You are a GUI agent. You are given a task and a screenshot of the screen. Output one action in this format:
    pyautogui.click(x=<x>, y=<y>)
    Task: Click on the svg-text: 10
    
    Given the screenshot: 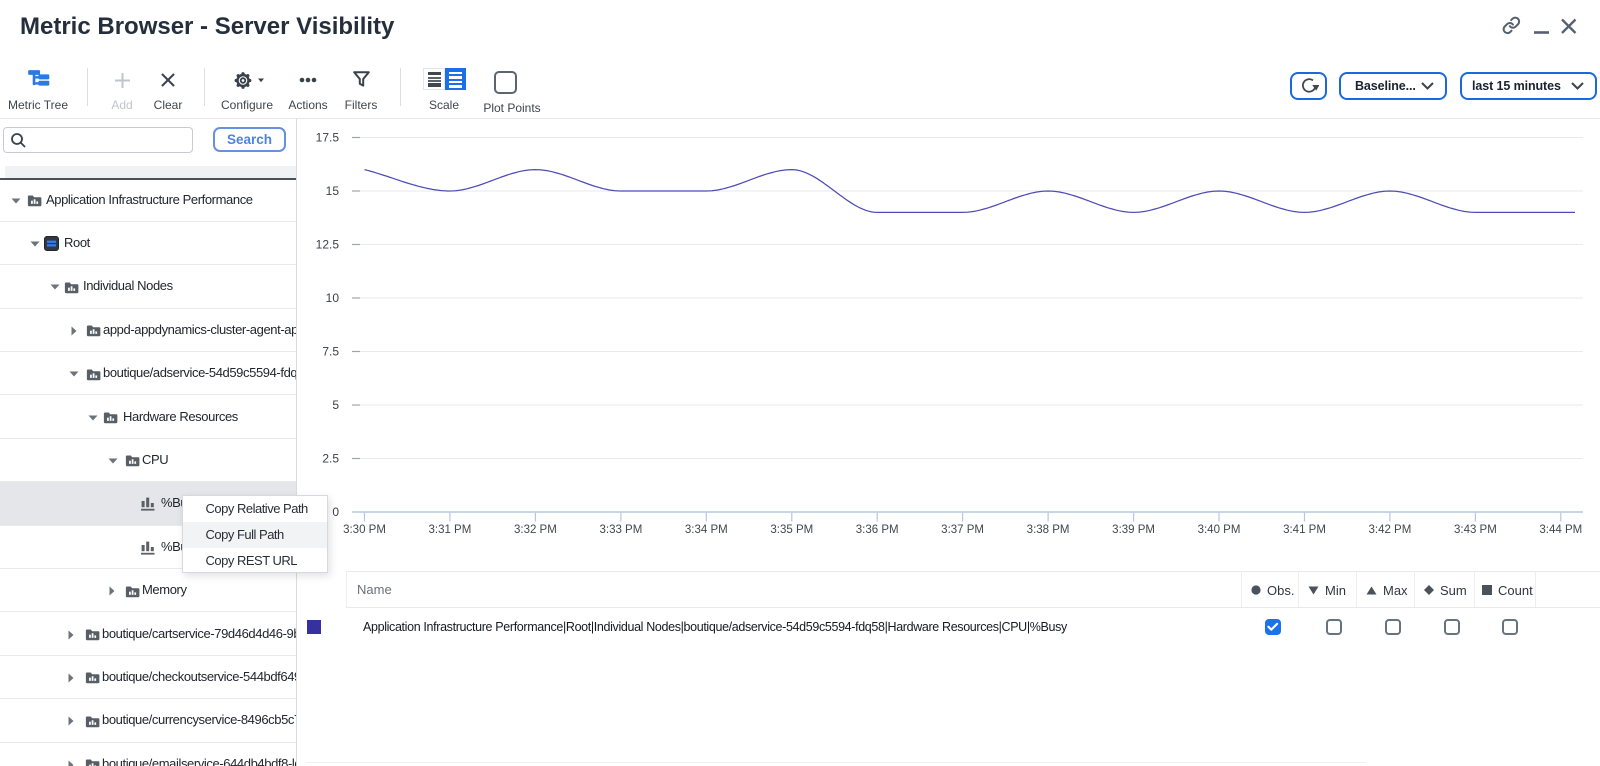 What is the action you would take?
    pyautogui.click(x=333, y=298)
    